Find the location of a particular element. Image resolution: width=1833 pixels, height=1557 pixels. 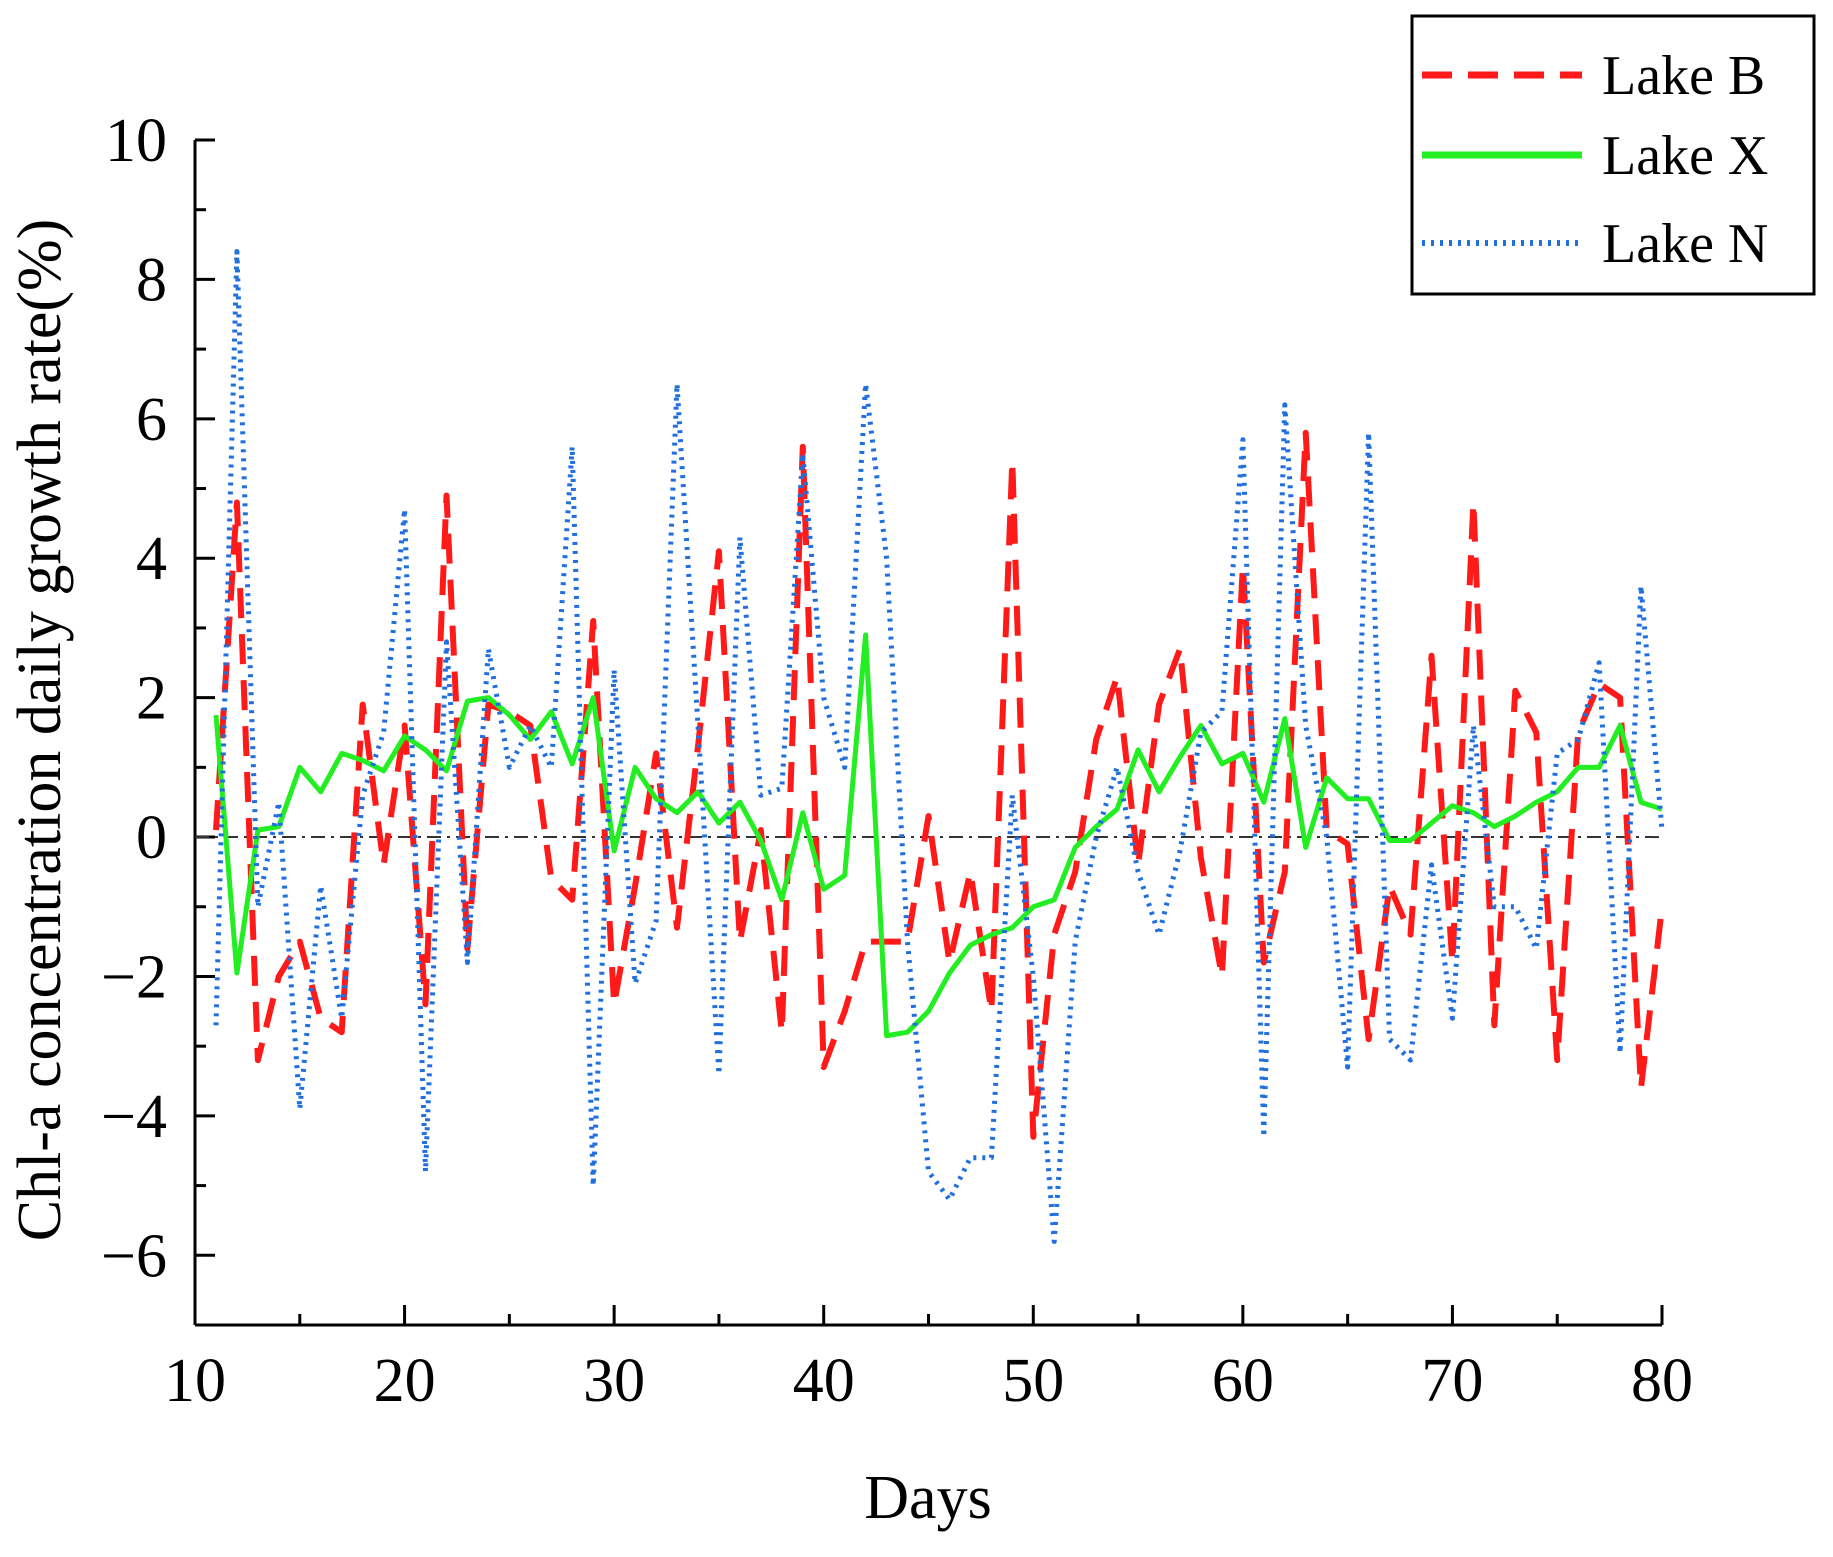

y-tick-label: −2 is located at coordinates (134, 977).